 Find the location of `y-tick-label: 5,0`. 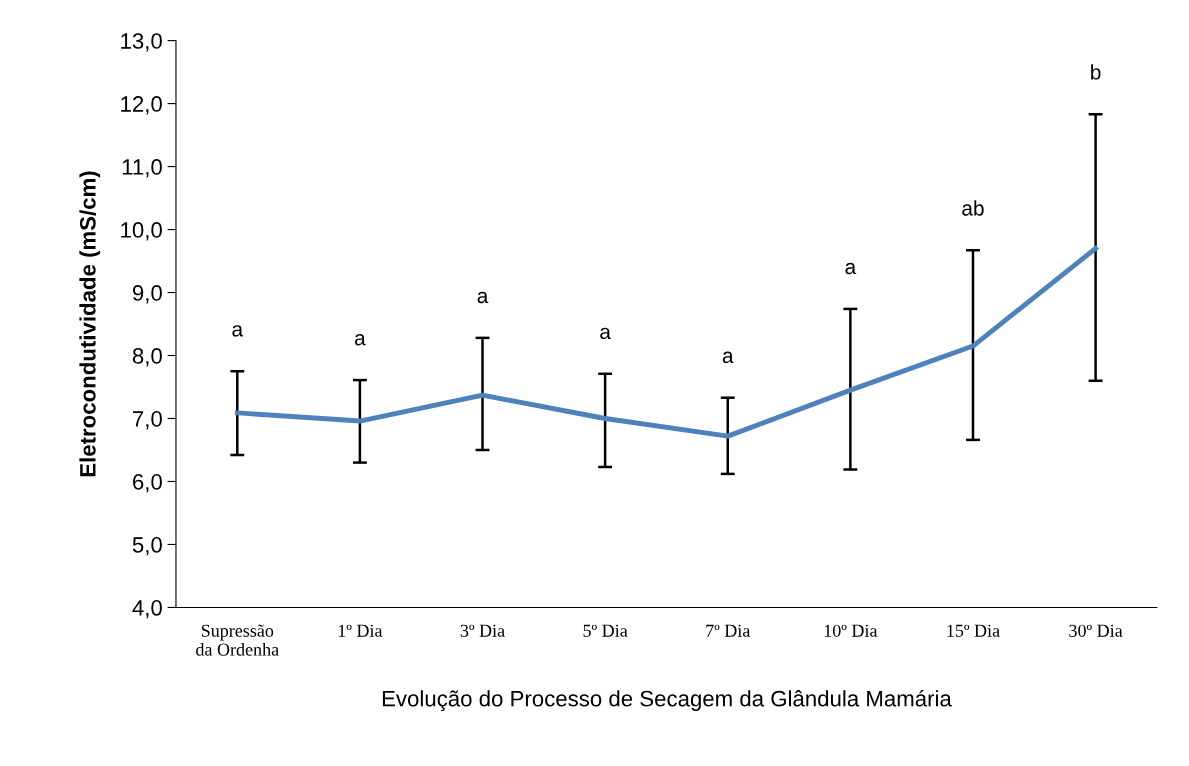

y-tick-label: 5,0 is located at coordinates (147, 546).